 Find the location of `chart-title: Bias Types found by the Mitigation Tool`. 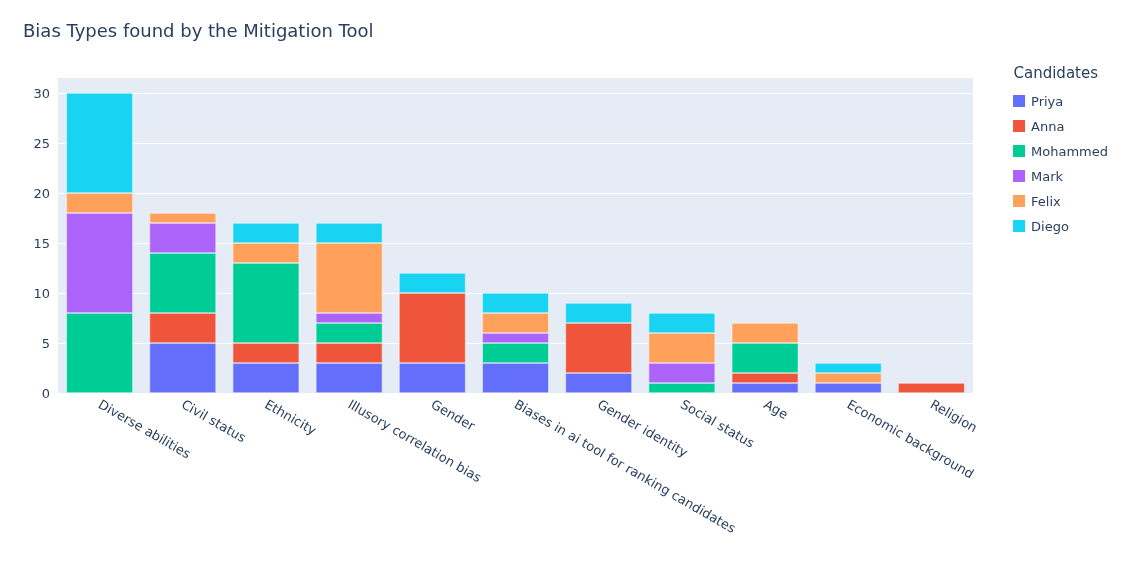

chart-title: Bias Types found by the Mitigation Tool is located at coordinates (198, 30).